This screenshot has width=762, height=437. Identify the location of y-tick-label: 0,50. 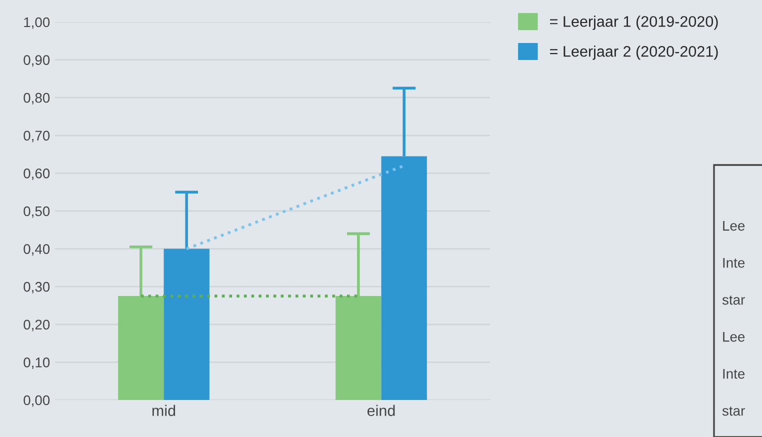
(37, 212).